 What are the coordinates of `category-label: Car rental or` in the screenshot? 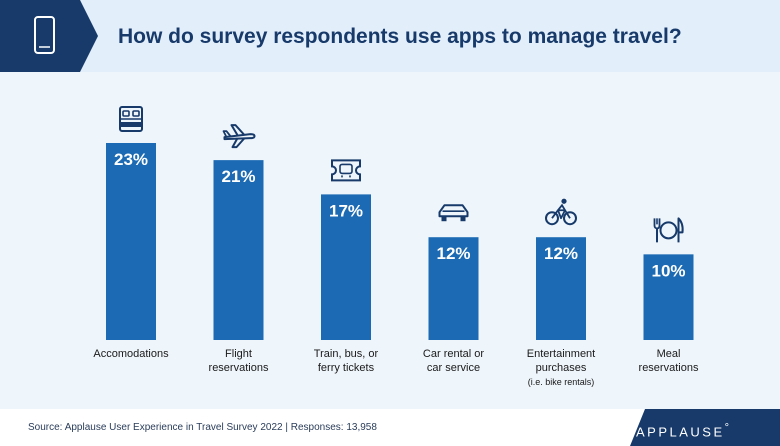 It's located at (453, 354).